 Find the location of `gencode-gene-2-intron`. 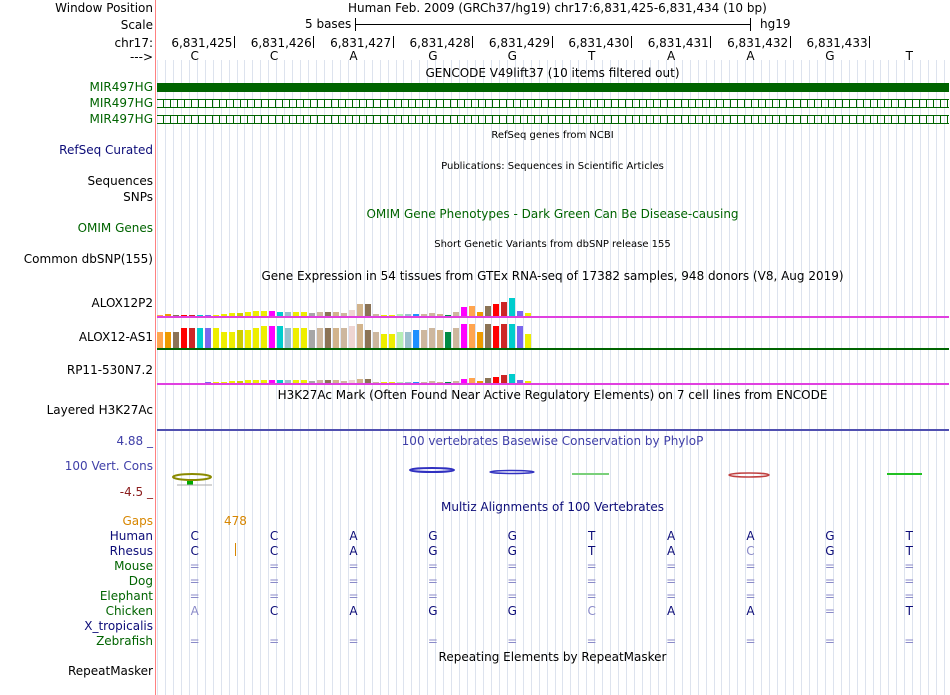

gencode-gene-2-intron is located at coordinates (553, 103).